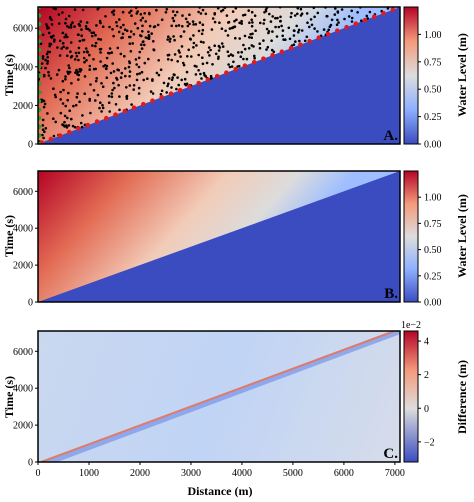  What do you see at coordinates (433, 198) in the screenshot?
I see `colorbar-tick-label: 1.00` at bounding box center [433, 198].